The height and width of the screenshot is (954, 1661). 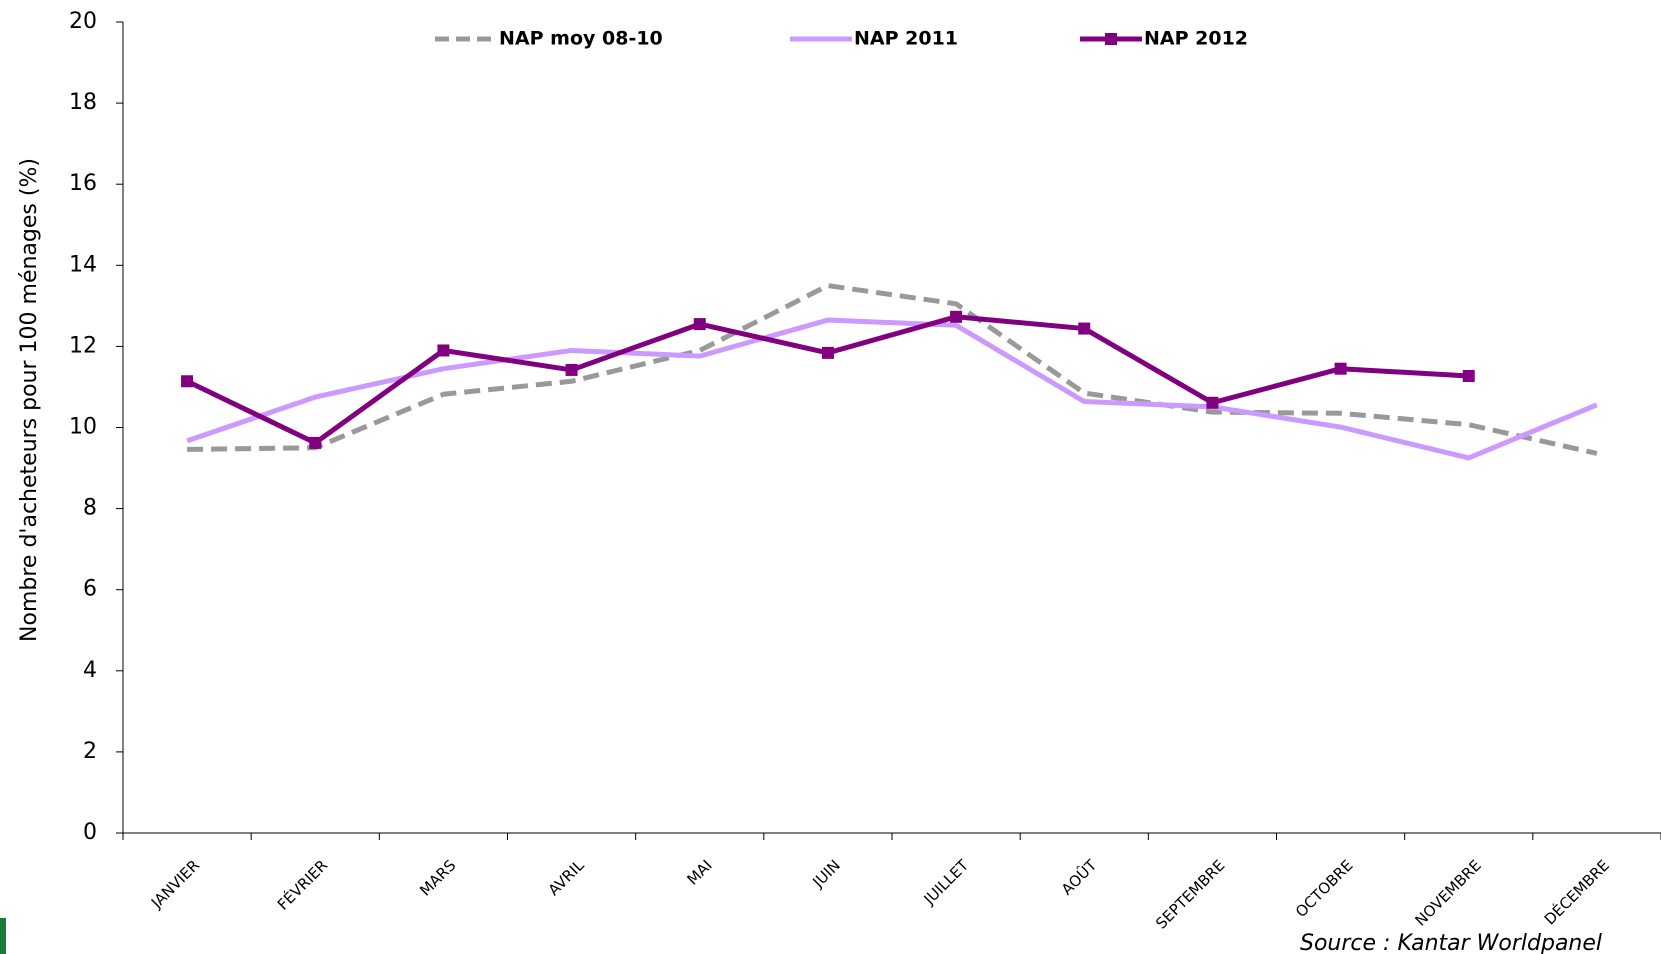 What do you see at coordinates (437, 877) in the screenshot?
I see `x-tick-label: MARS` at bounding box center [437, 877].